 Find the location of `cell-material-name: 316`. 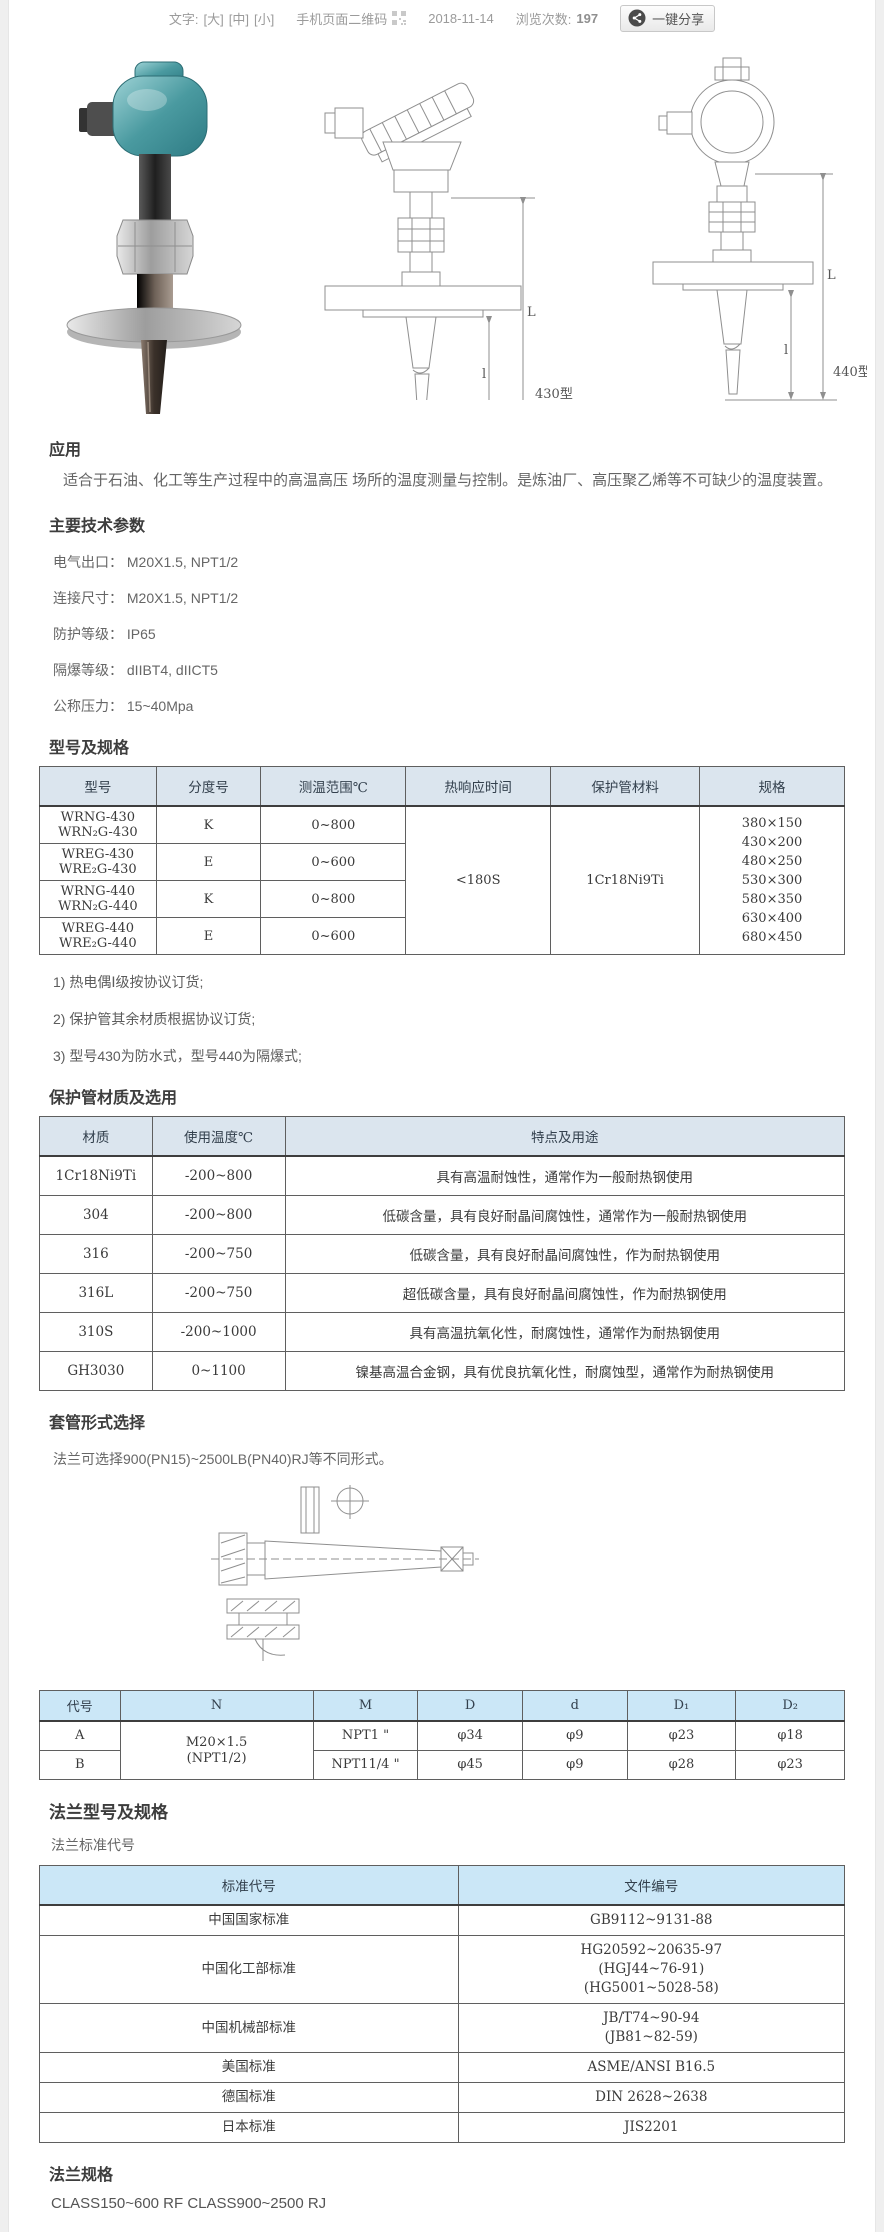

cell-material-name: 316 is located at coordinates (96, 1254).